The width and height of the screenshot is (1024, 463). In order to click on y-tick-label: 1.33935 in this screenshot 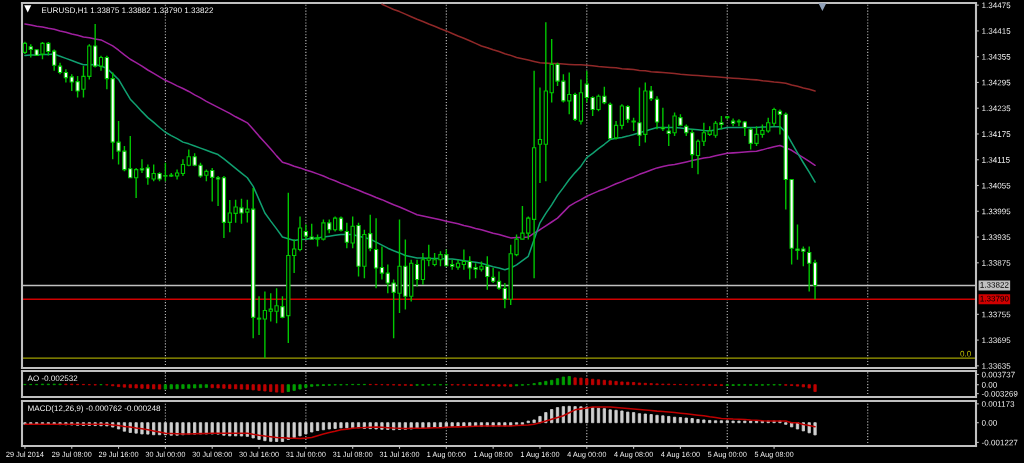, I will do `click(996, 237)`.